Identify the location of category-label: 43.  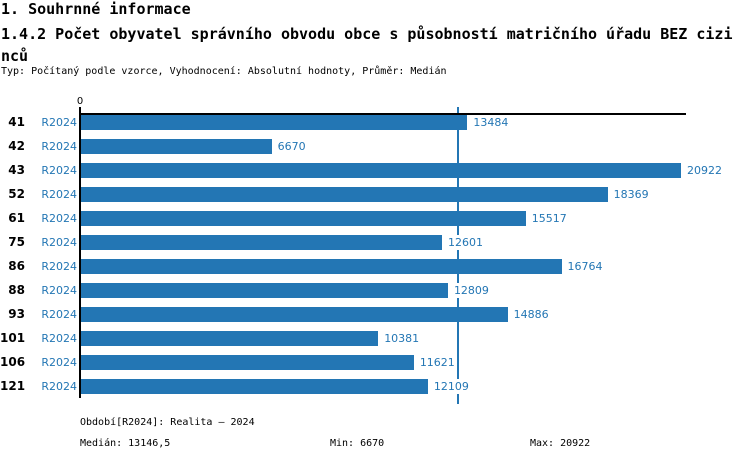
(16, 169).